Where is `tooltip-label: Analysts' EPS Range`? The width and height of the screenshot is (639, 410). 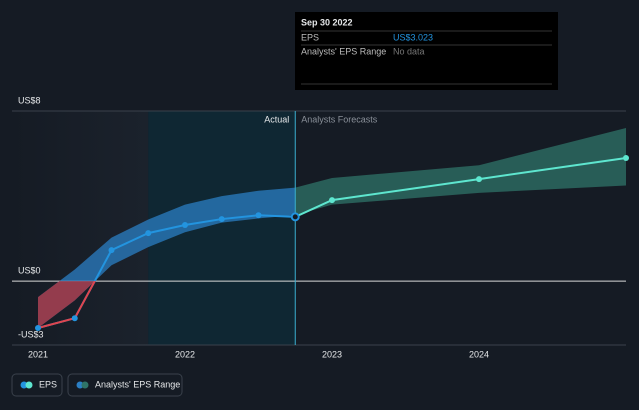 tooltip-label: Analysts' EPS Range is located at coordinates (343, 51).